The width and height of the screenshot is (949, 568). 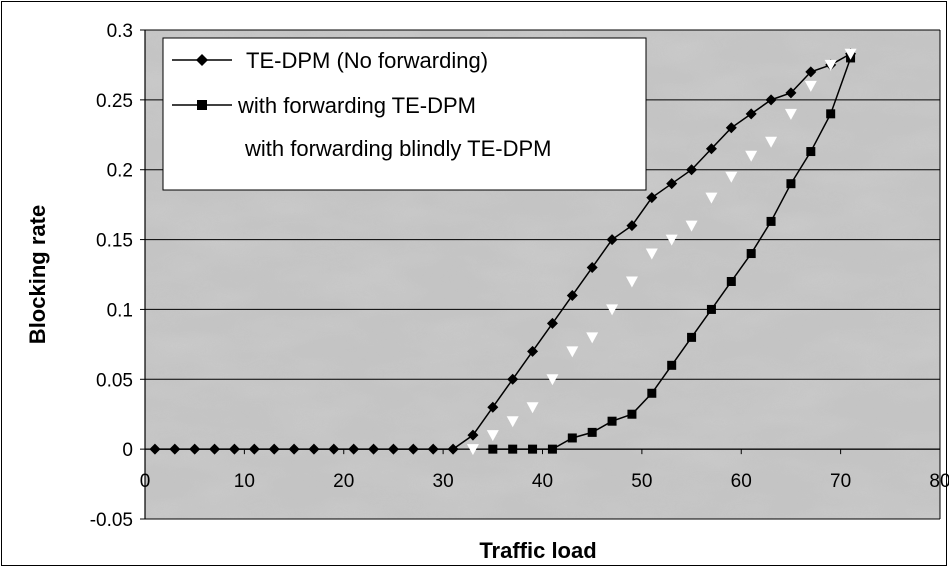 What do you see at coordinates (356, 105) in the screenshot?
I see `legend-label-1: with forwarding TE-DPM` at bounding box center [356, 105].